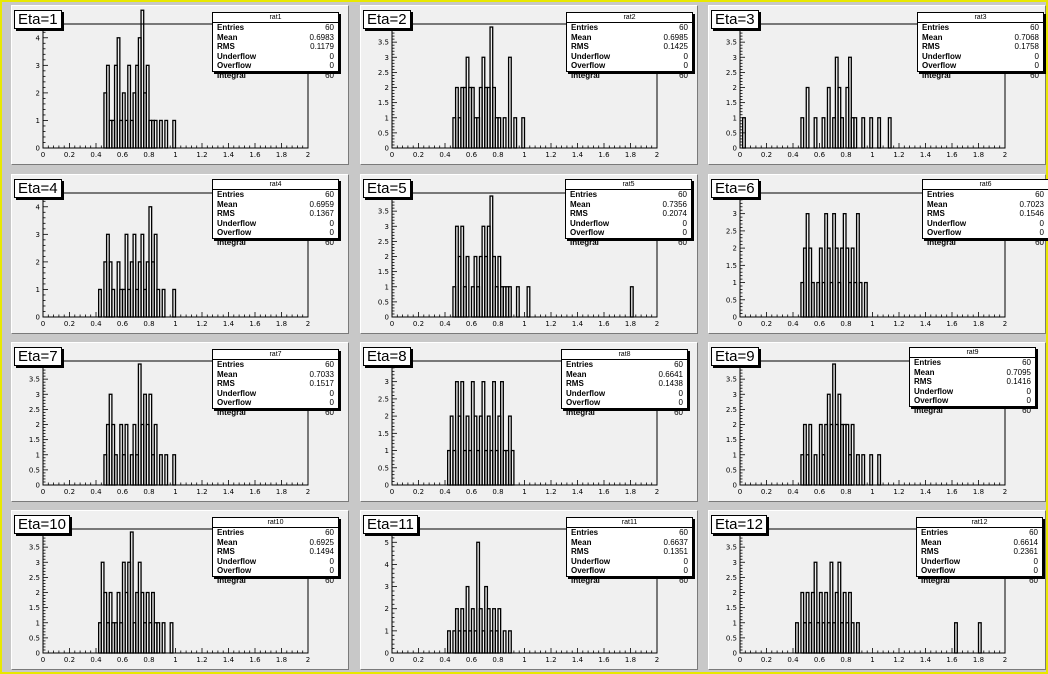  Describe the element at coordinates (979, 543) in the screenshot. I see `stats-row-mean: Mean 0.6614` at that location.